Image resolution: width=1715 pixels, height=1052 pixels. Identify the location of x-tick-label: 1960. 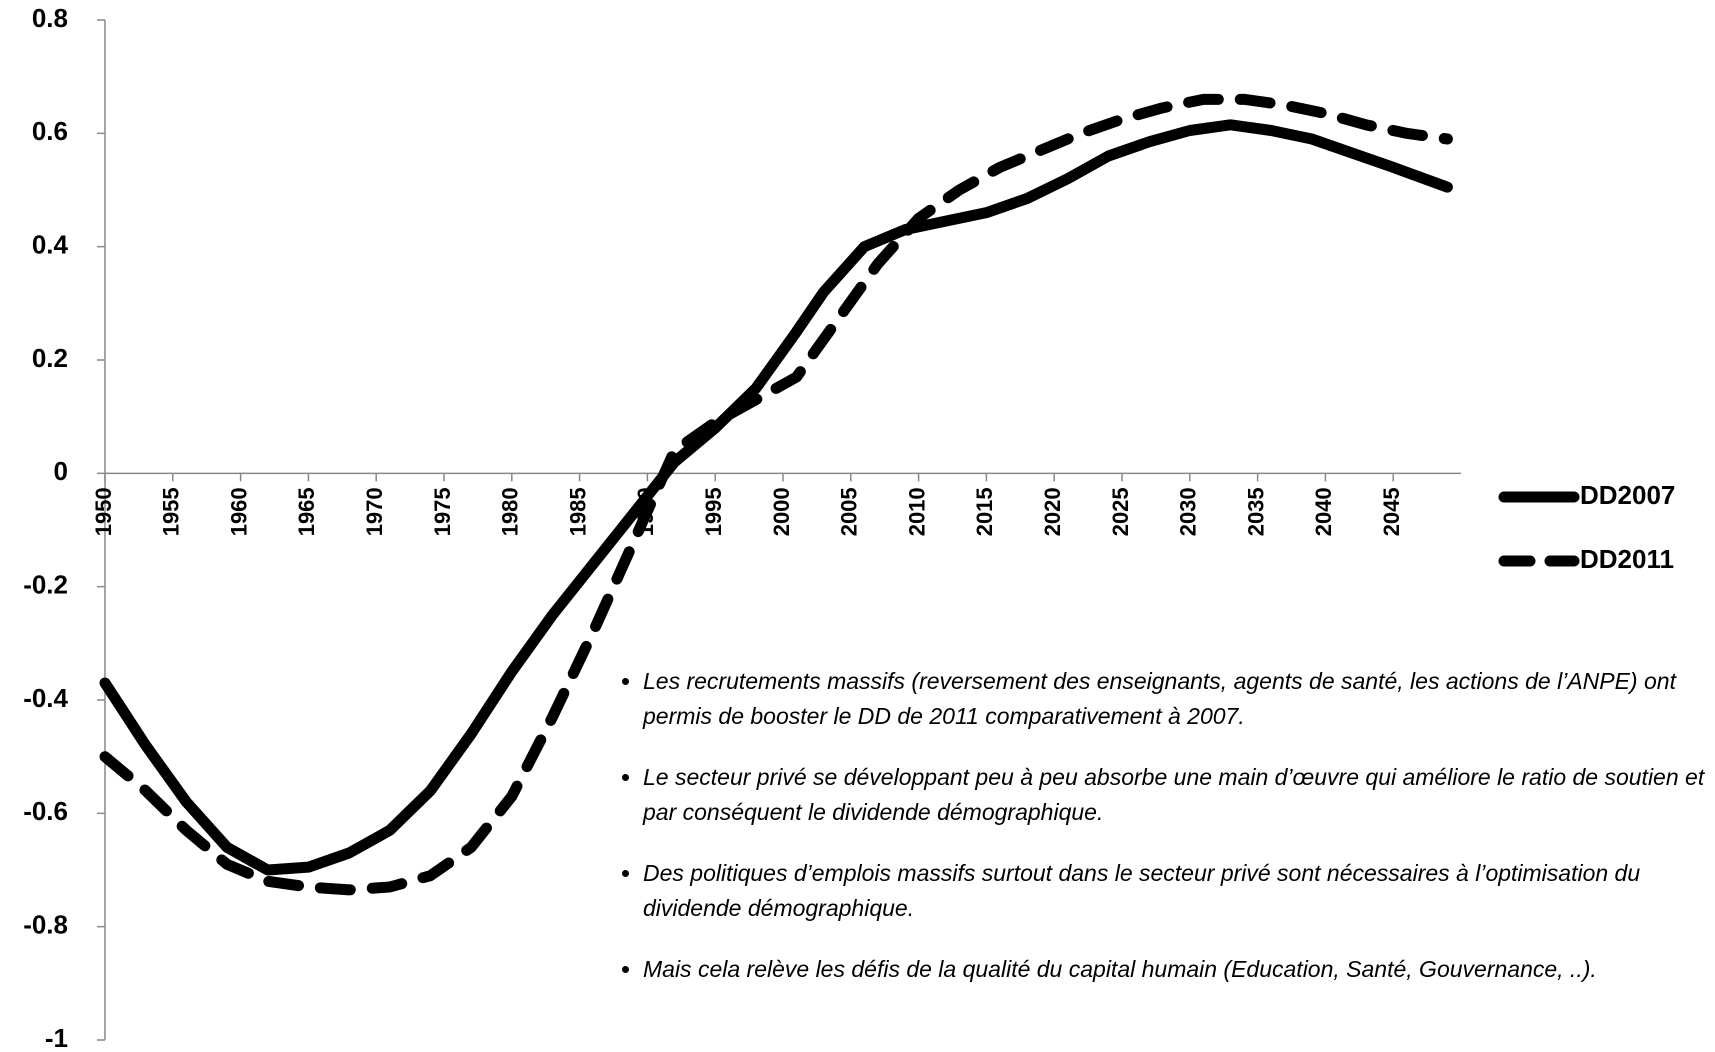
(238, 511).